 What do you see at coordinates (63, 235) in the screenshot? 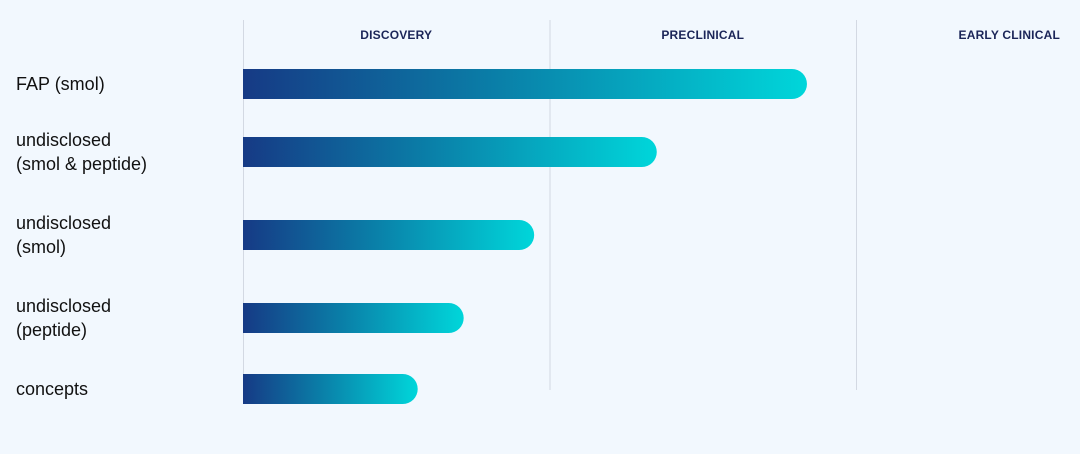
I see `row-label: undisclosed (smol)` at bounding box center [63, 235].